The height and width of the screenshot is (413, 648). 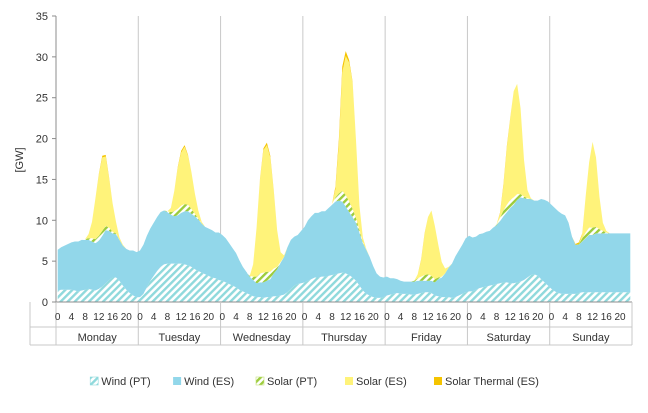 What do you see at coordinates (42, 99) in the screenshot?
I see `y-tick-label: 25` at bounding box center [42, 99].